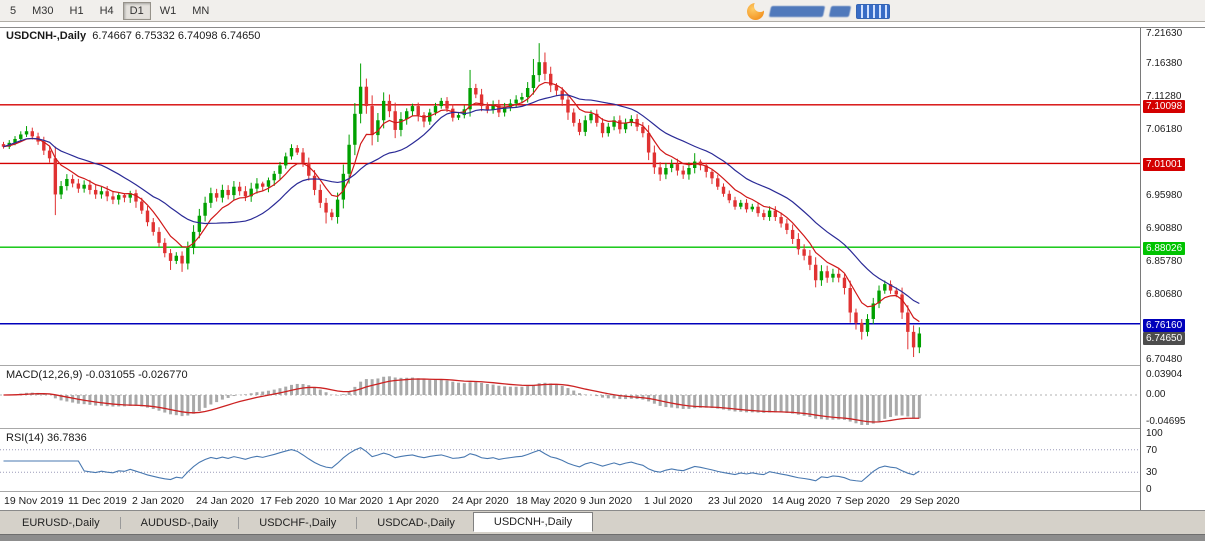 The width and height of the screenshot is (1205, 541). I want to click on macd-axis-label: 0.03904, so click(1164, 374).